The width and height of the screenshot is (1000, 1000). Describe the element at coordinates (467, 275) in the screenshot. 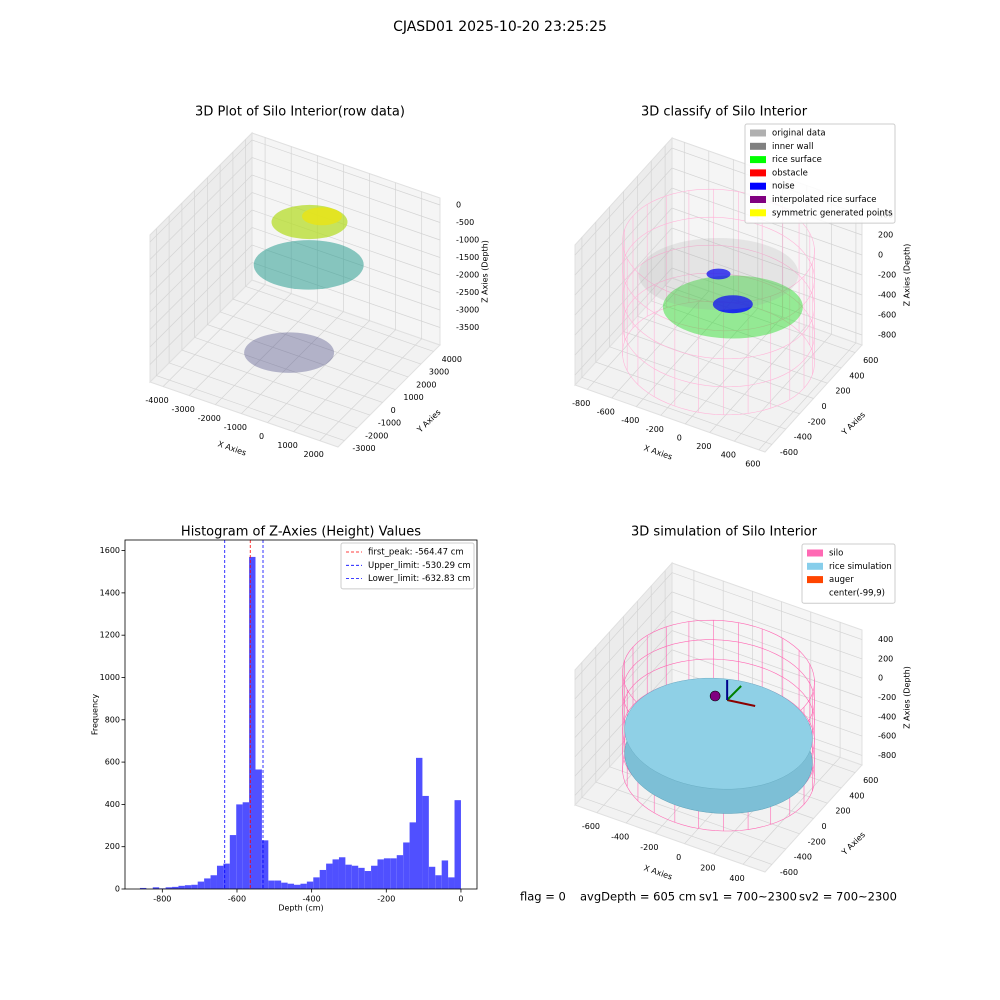

I see `z-tick-label: -2000` at that location.